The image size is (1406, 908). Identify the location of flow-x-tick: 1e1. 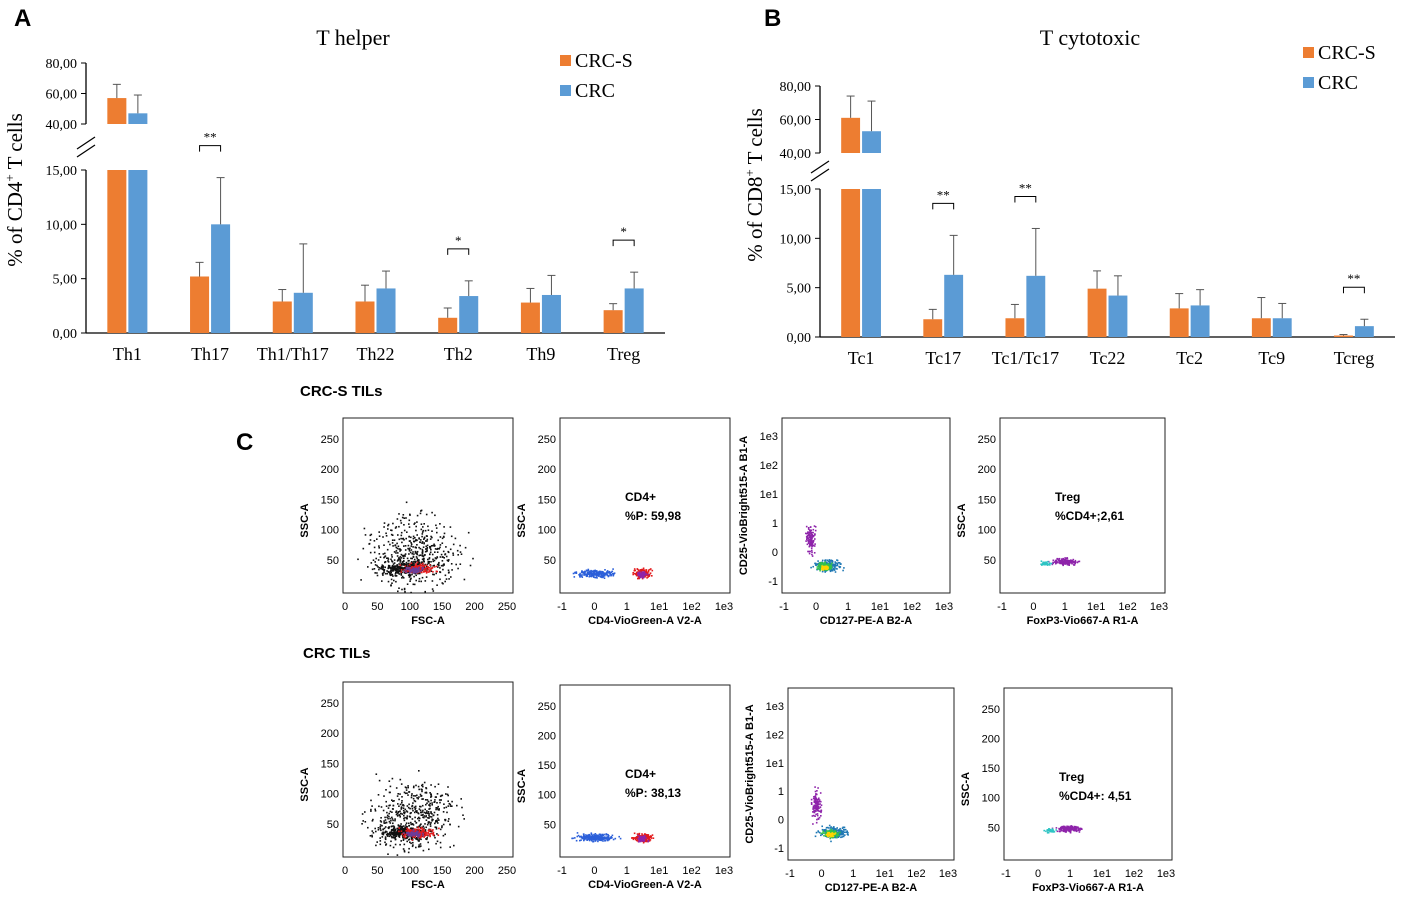
(659, 871).